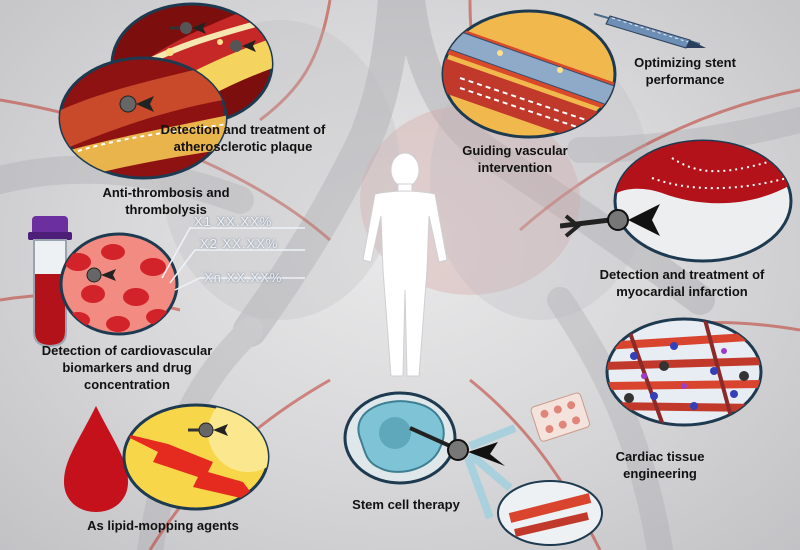  What do you see at coordinates (660, 473) in the screenshot?
I see `cardiac-tissue-label-line-2: engineering` at bounding box center [660, 473].